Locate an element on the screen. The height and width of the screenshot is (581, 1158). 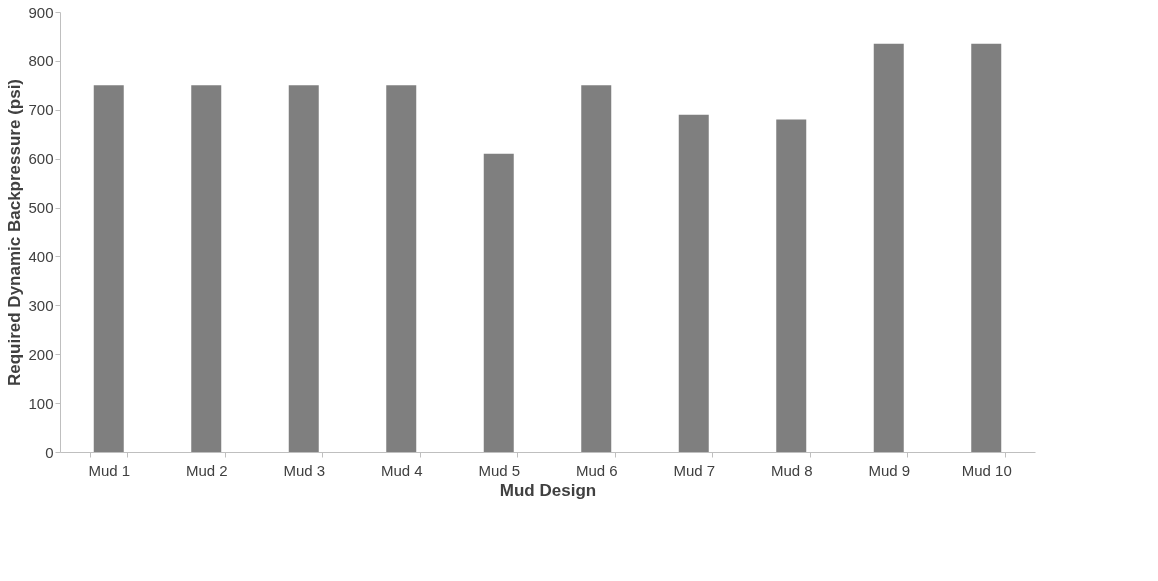
y-tick-label: 0 is located at coordinates (49, 452).